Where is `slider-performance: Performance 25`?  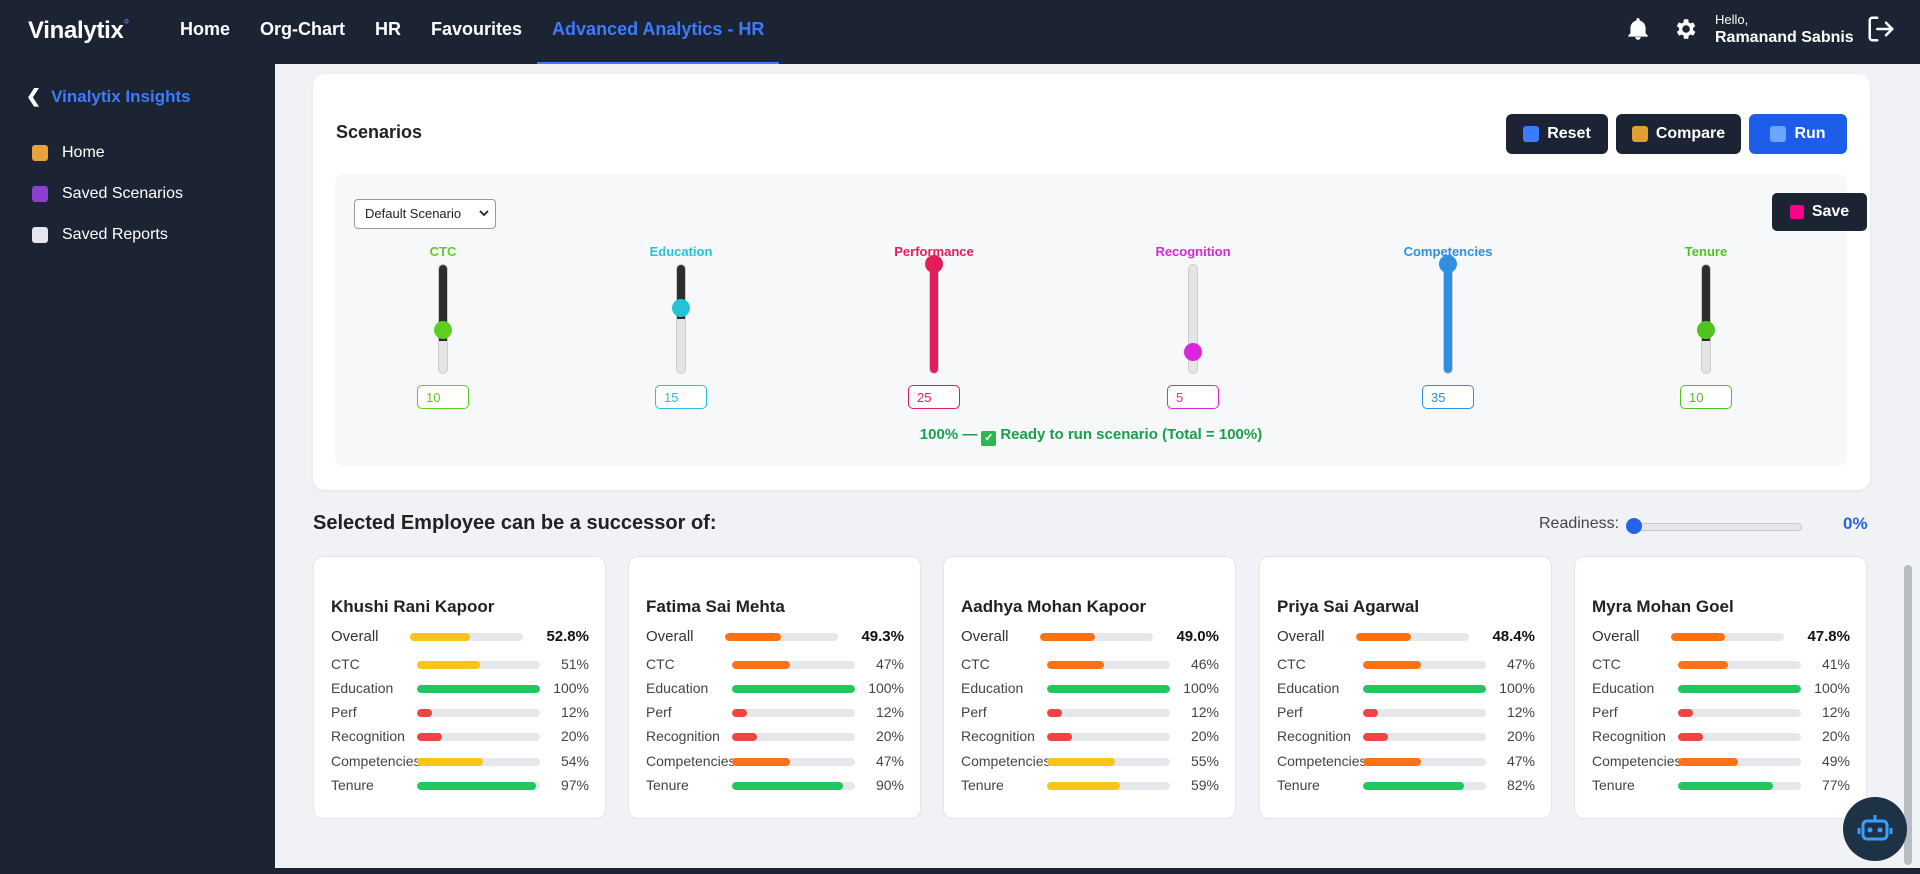
slider-performance: Performance 25 is located at coordinates (934, 329).